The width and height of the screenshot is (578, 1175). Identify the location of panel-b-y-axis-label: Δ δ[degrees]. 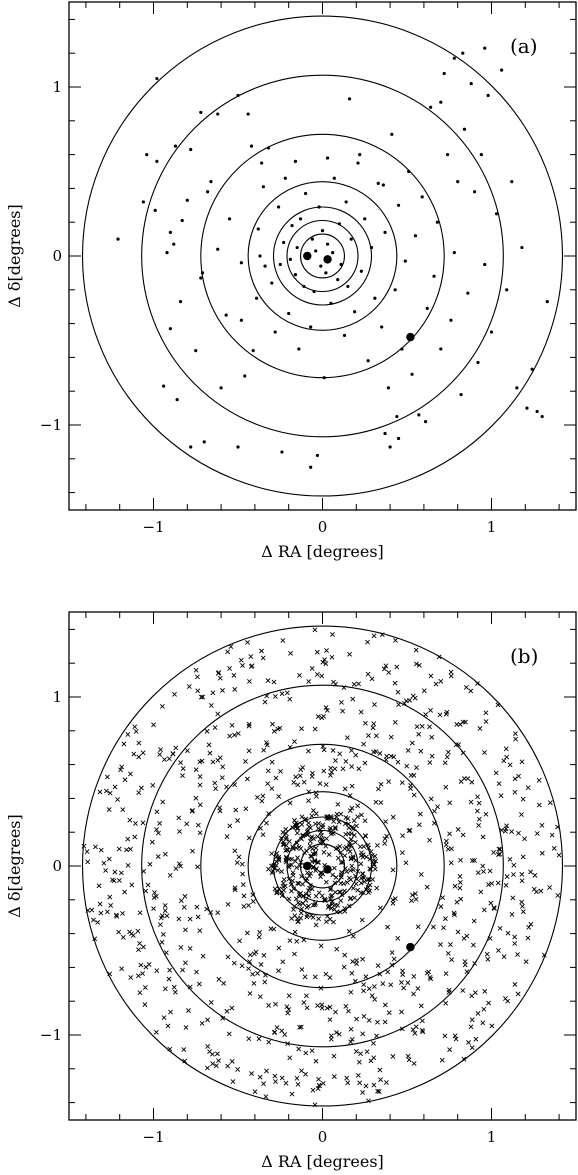
(14, 866).